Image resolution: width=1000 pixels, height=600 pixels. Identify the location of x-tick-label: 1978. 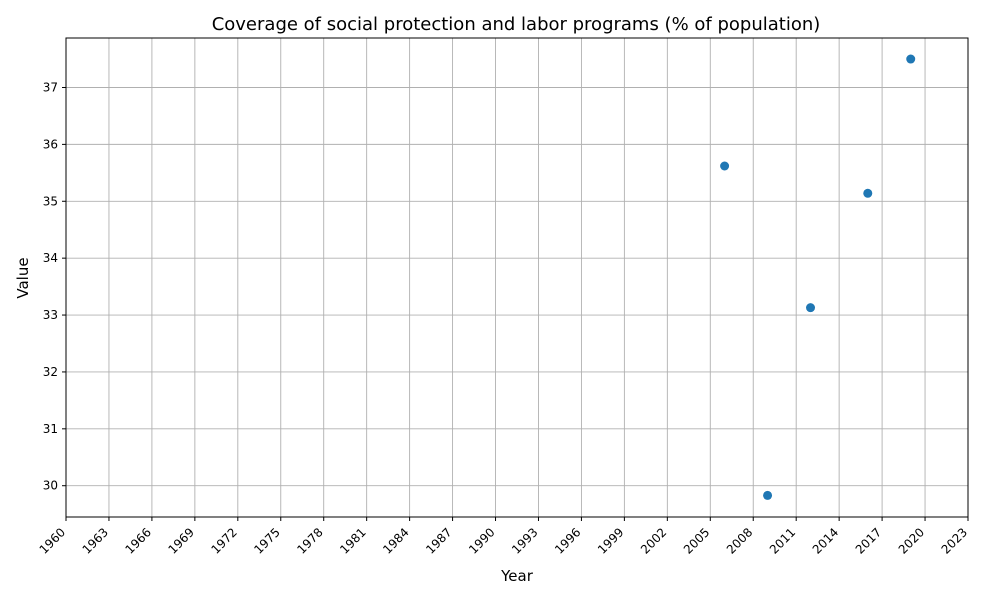
(309, 540).